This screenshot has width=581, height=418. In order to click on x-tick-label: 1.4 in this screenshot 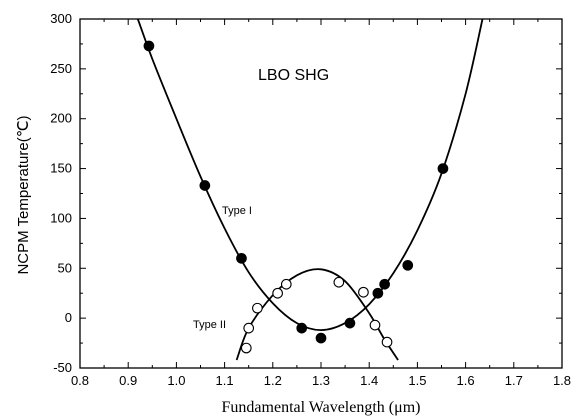, I will do `click(369, 380)`.